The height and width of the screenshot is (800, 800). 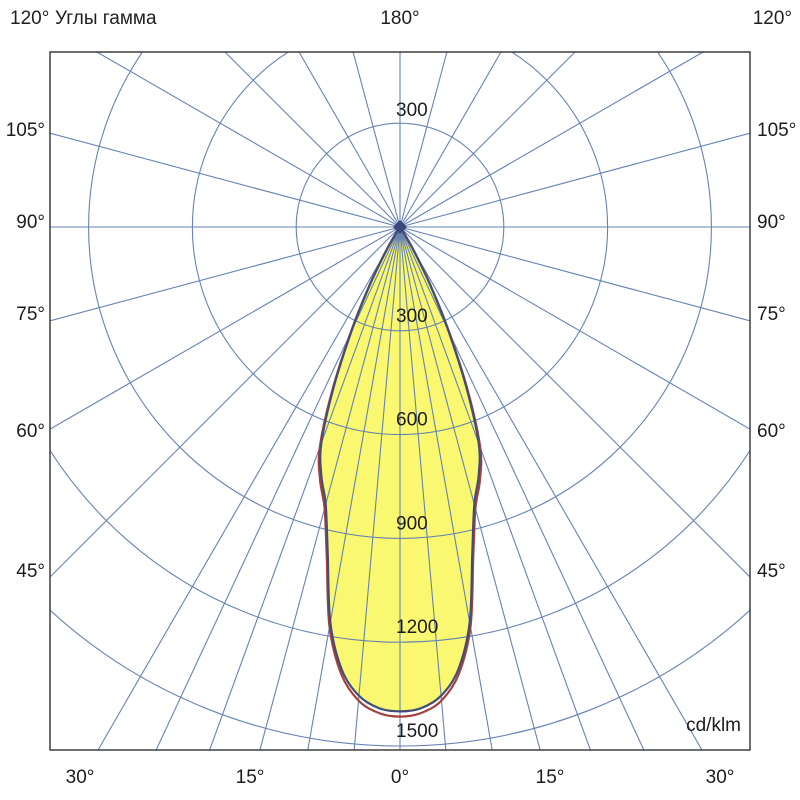 I want to click on side-angle-label-left-45: 45°, so click(x=30, y=571).